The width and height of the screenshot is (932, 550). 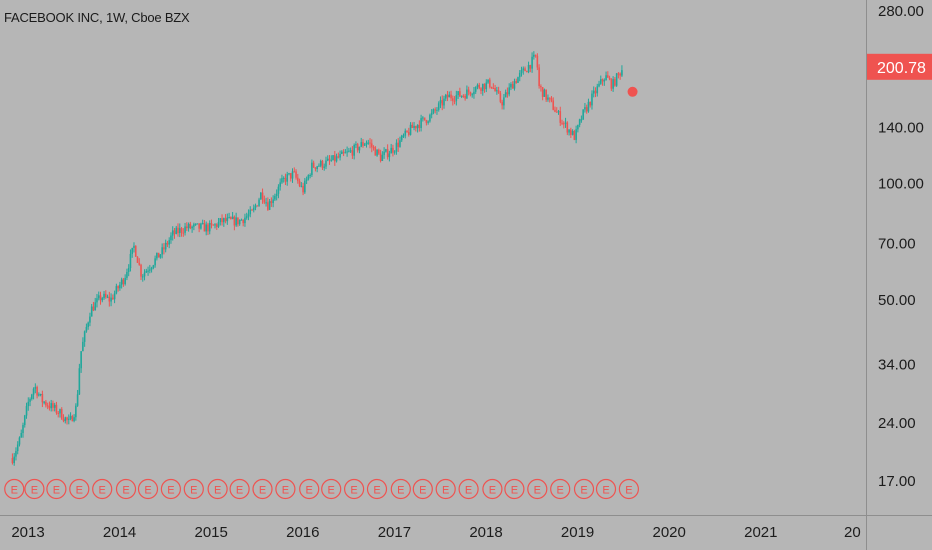 What do you see at coordinates (901, 184) in the screenshot?
I see `y-tick-label: 100.00` at bounding box center [901, 184].